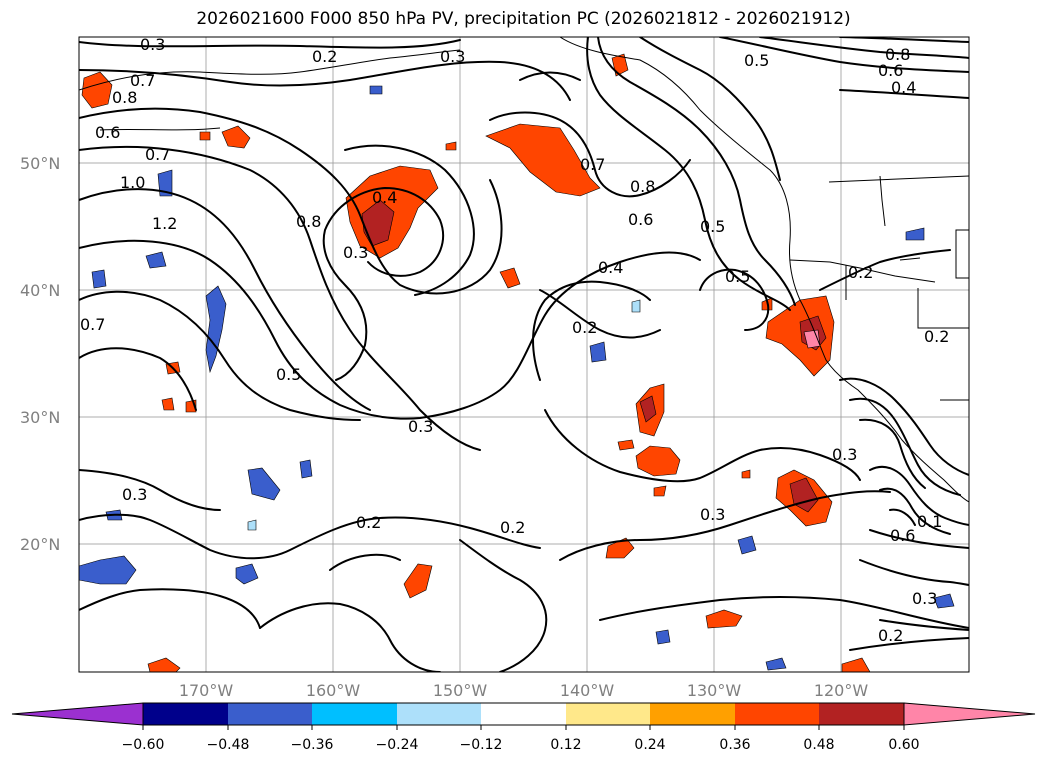  I want to click on colorbar-tick-label: −0.36, so click(312, 745).